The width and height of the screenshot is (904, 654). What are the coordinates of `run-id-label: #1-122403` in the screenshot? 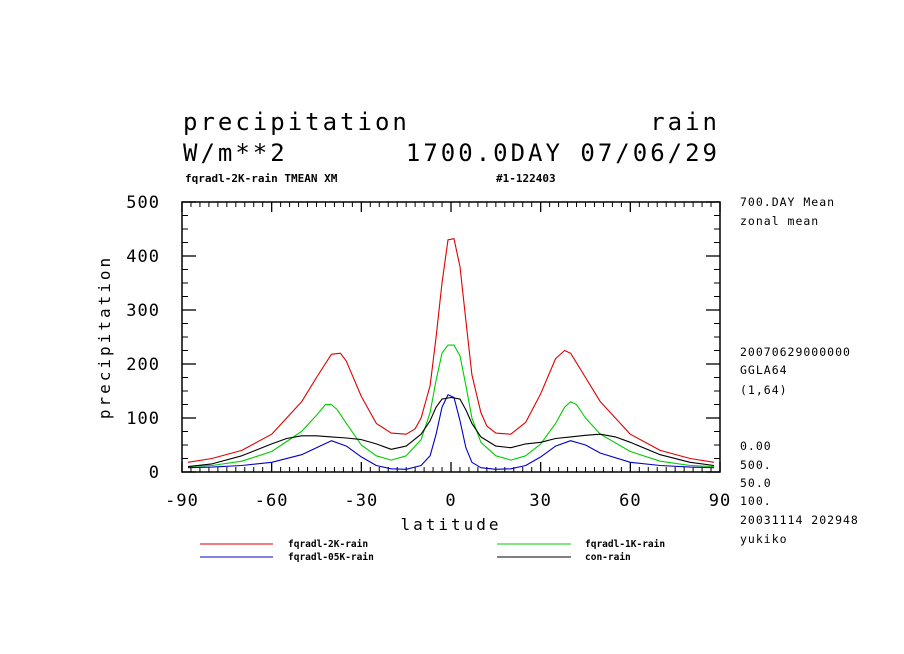 It's located at (526, 178).